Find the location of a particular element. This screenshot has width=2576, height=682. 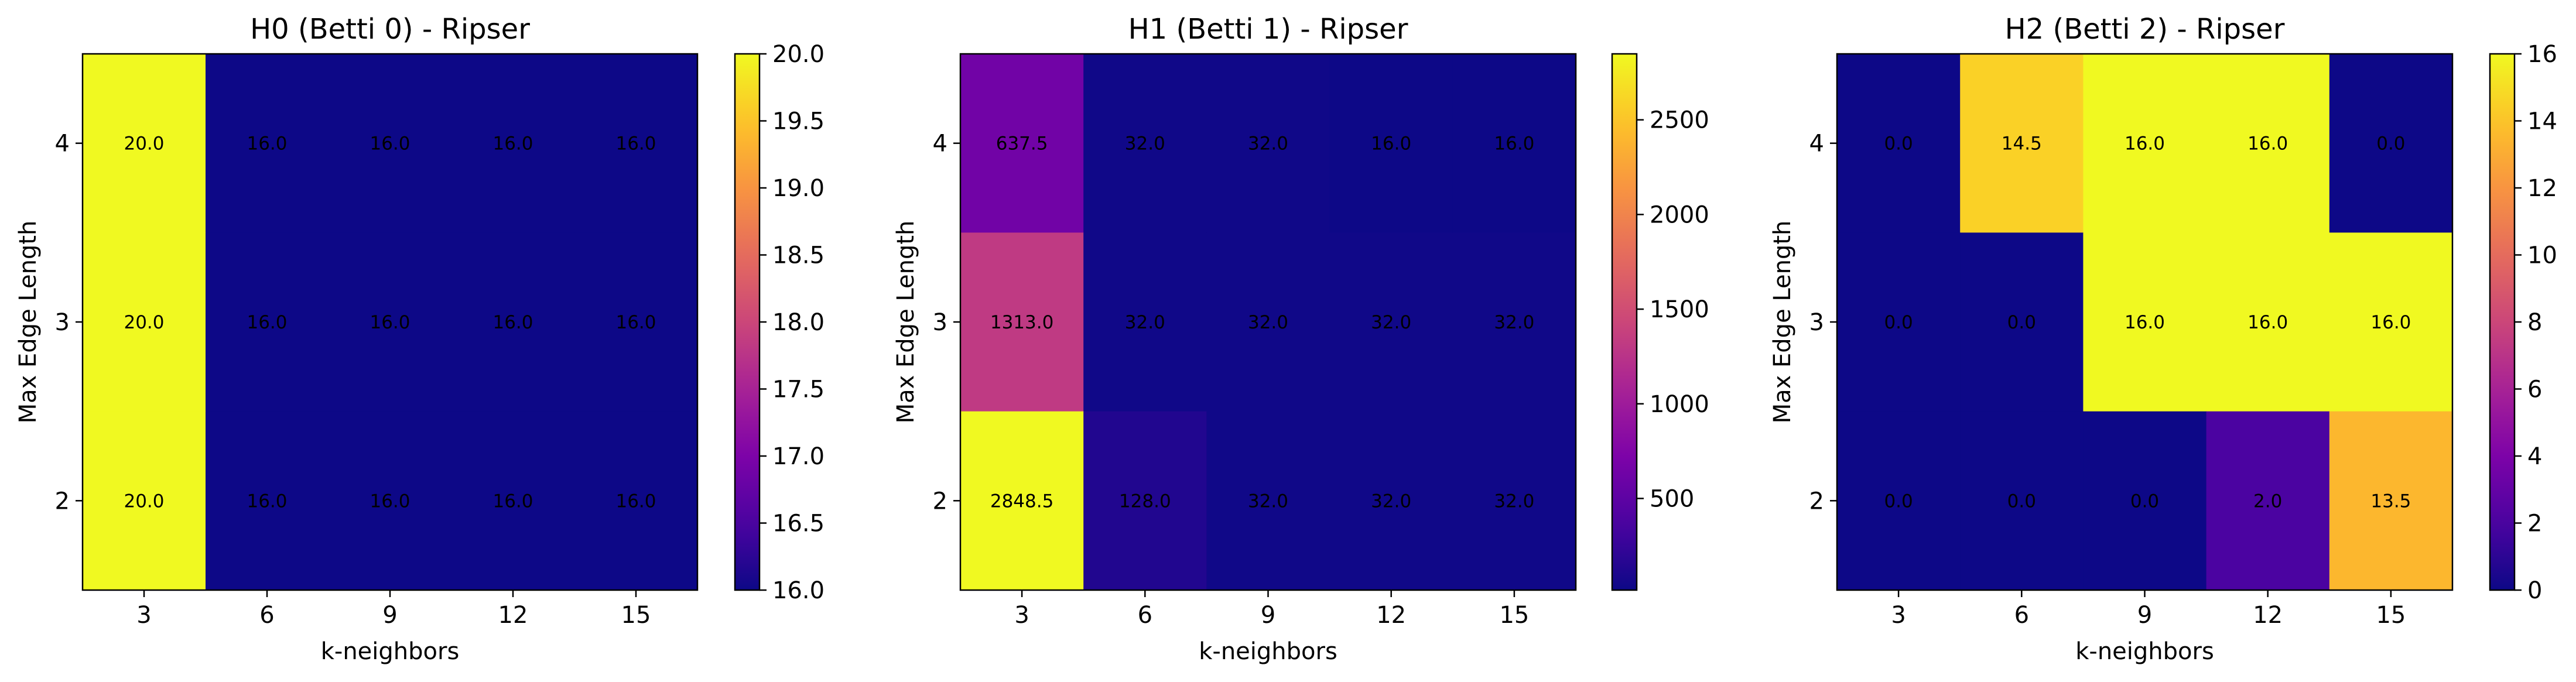

x-tick-label: 6 is located at coordinates (1145, 616).